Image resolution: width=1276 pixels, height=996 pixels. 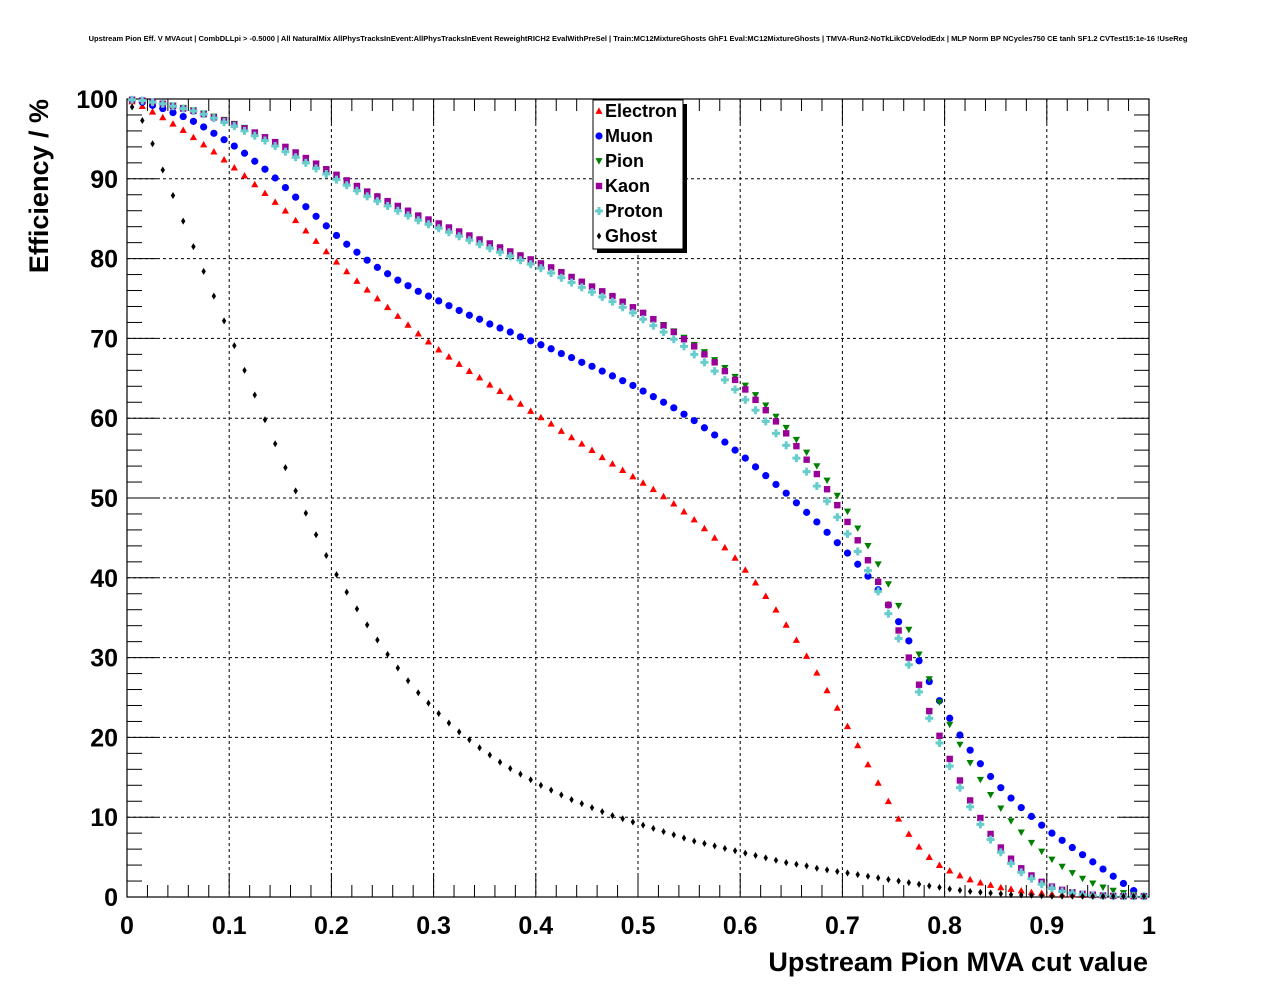 I want to click on x-tick-label: 0.2, so click(x=331, y=926).